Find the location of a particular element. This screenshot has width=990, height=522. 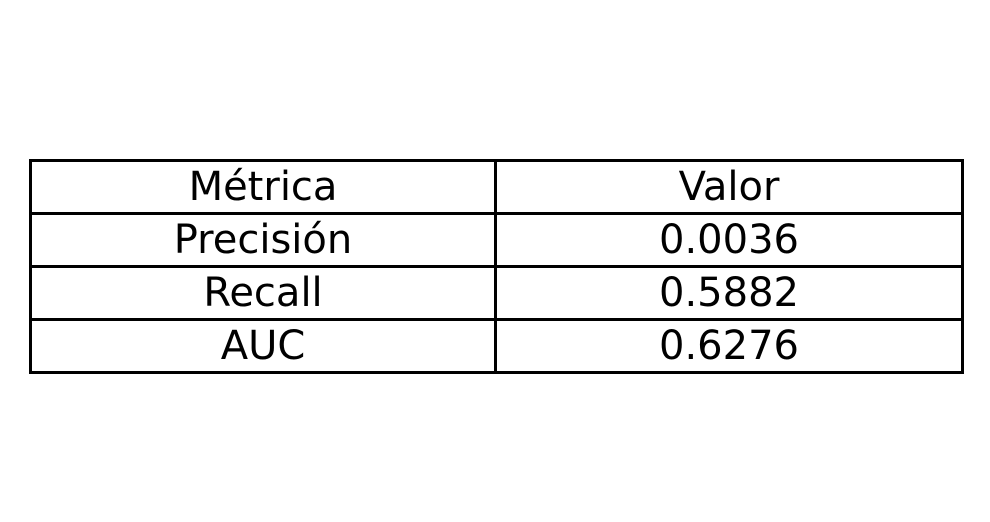

header-cell-metric: Métrica is located at coordinates (263, 187).